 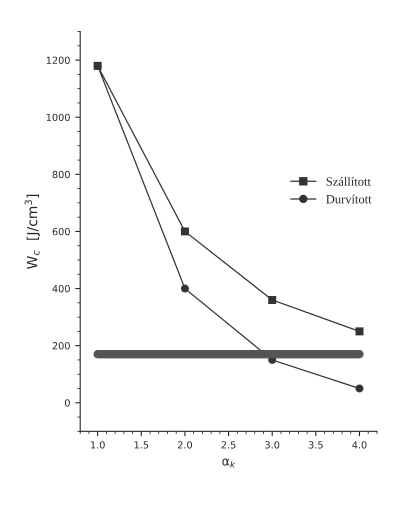 I want to click on y-tick-label: 600, so click(x=61, y=232).